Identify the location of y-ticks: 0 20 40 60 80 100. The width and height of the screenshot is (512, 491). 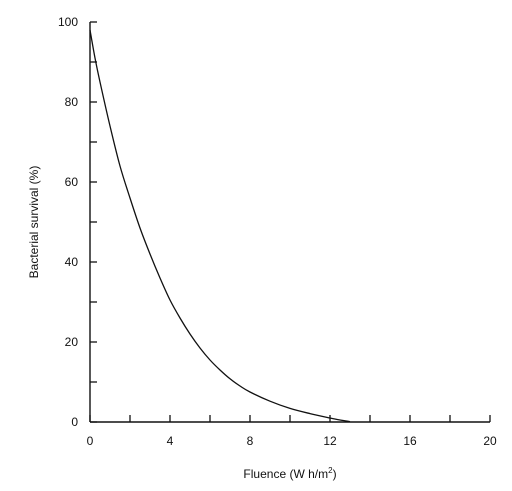
(77, 222).